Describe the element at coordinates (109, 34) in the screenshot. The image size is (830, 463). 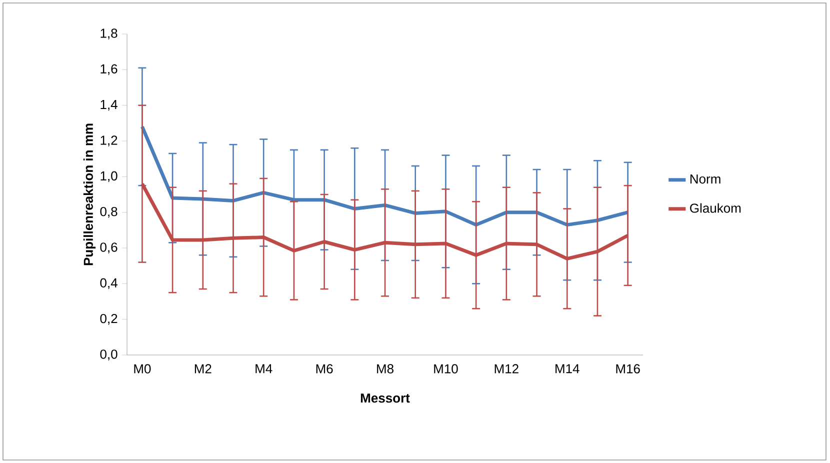
I see `y-tick-label: 1,8` at that location.